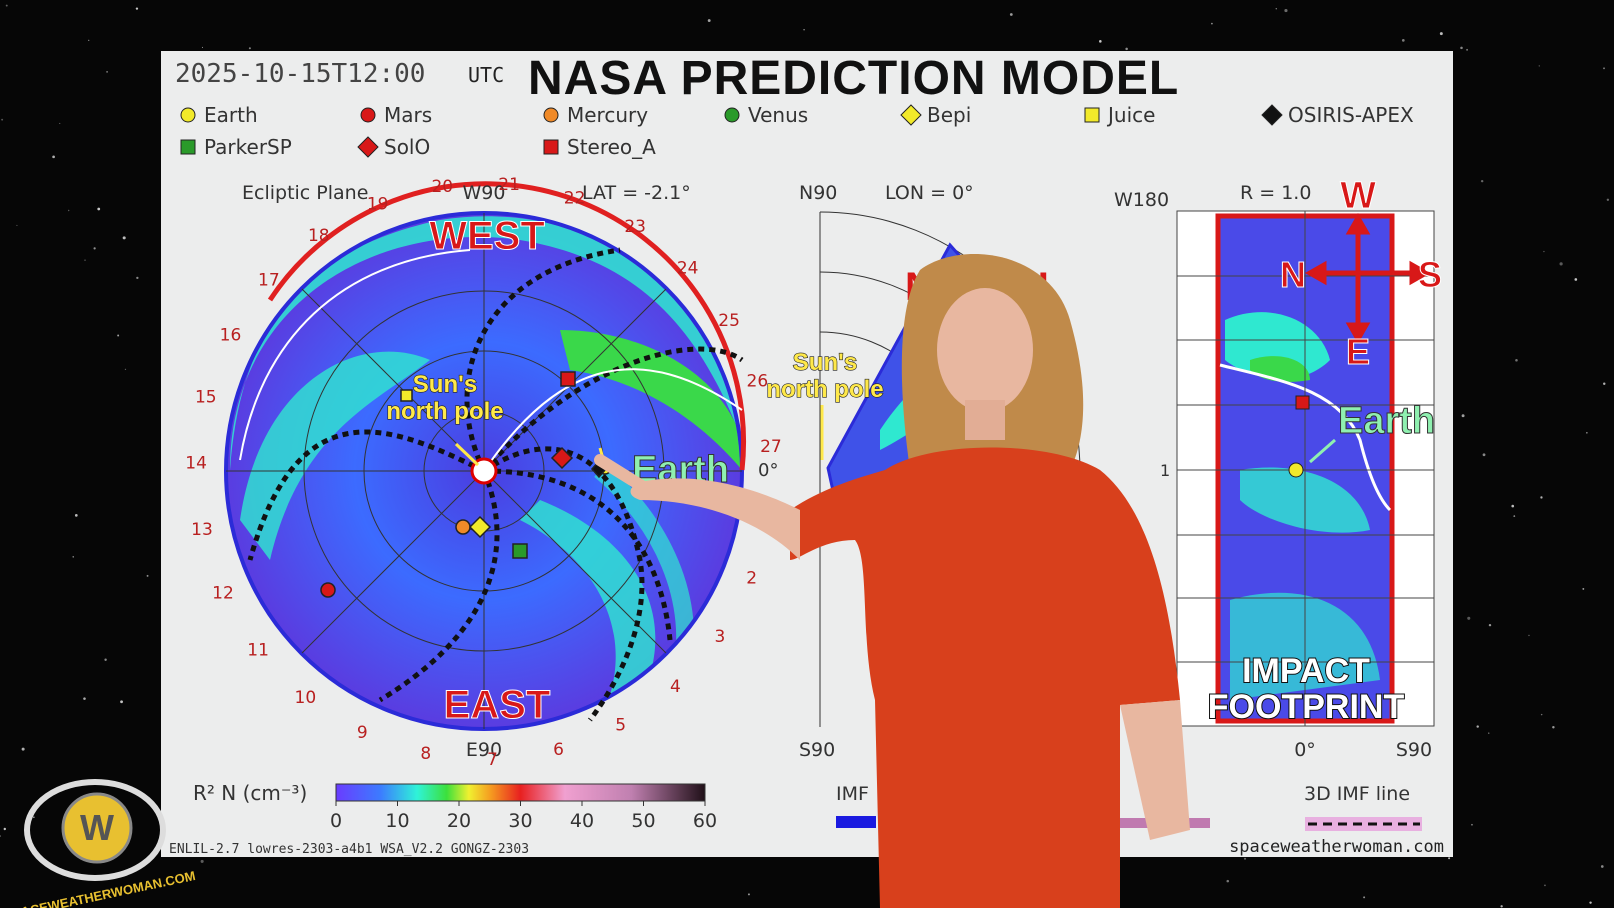  Describe the element at coordinates (231, 115) in the screenshot. I see `legend-label: Earth` at that location.